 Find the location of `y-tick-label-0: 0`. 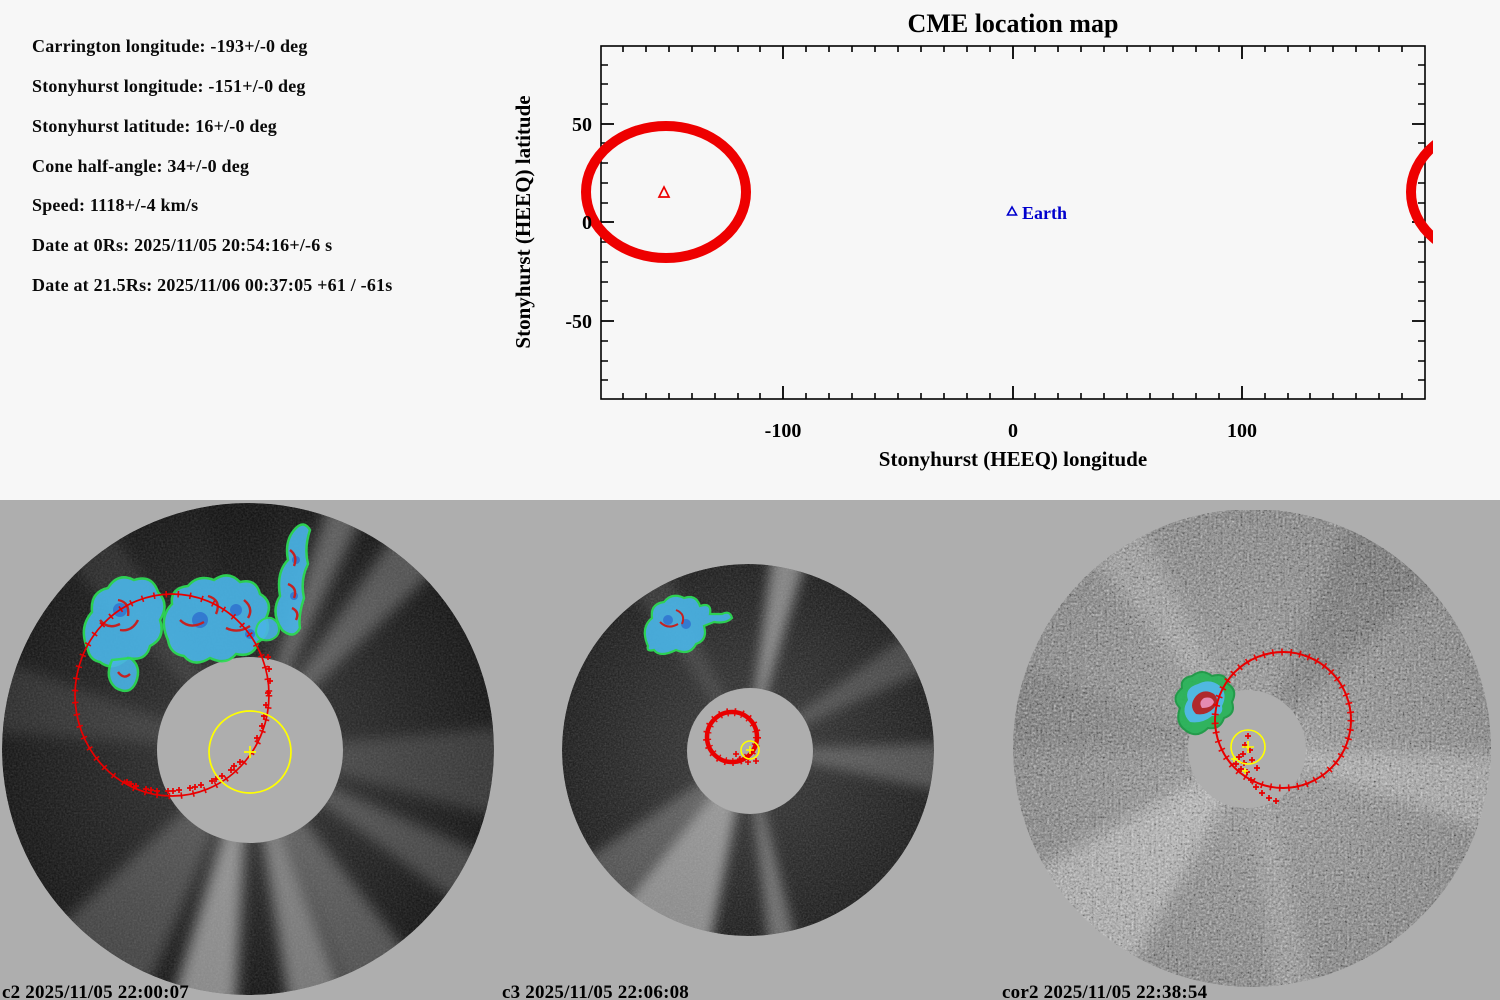

y-tick-label-0: 0 is located at coordinates (587, 223).